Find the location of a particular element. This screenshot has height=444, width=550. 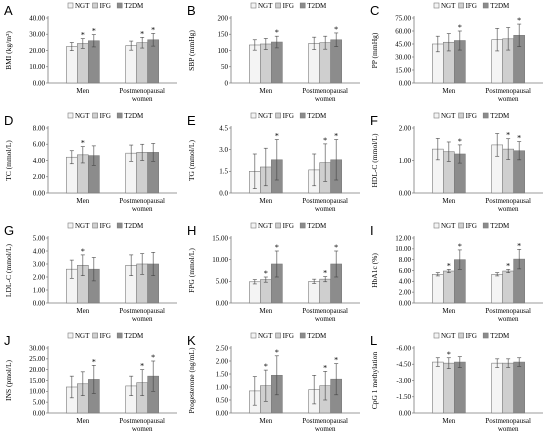

y-tick-label: 12.00 is located at coordinates (403, 238).